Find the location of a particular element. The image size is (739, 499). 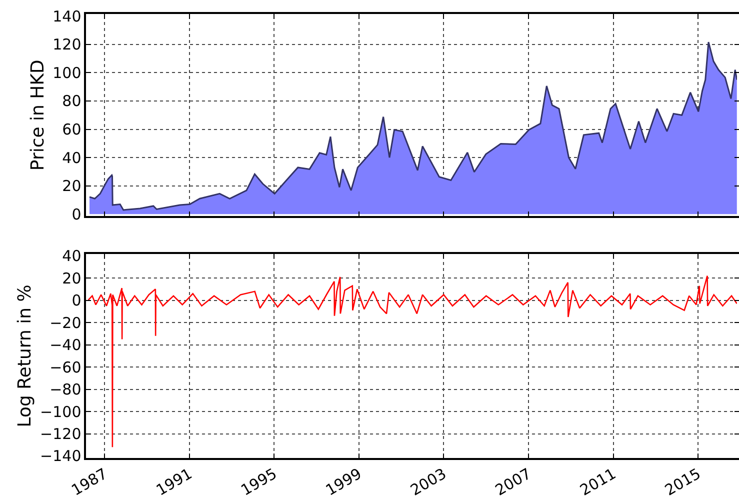

y-tick-label: 80 is located at coordinates (72, 101).